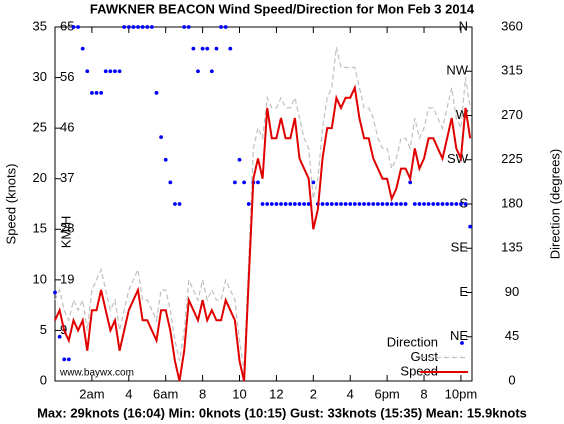  I want to click on legend-label: Speed, so click(419, 370).